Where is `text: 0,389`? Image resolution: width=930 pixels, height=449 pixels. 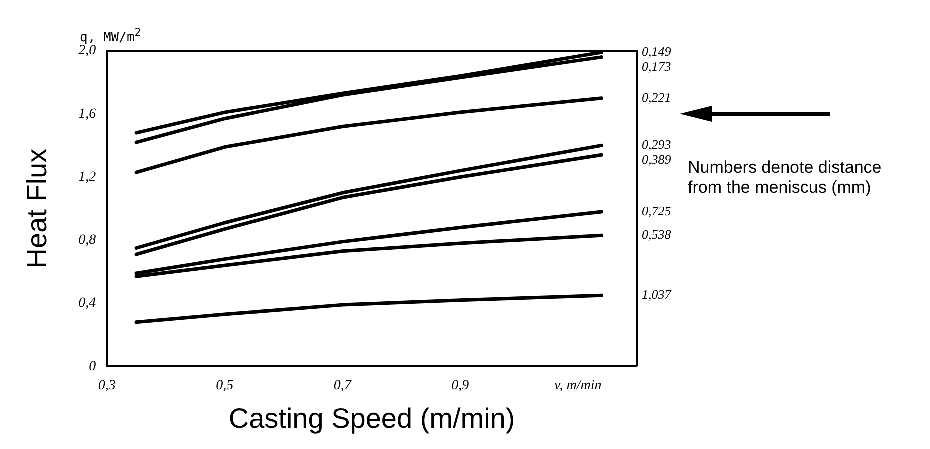
text: 0,389 is located at coordinates (657, 160).